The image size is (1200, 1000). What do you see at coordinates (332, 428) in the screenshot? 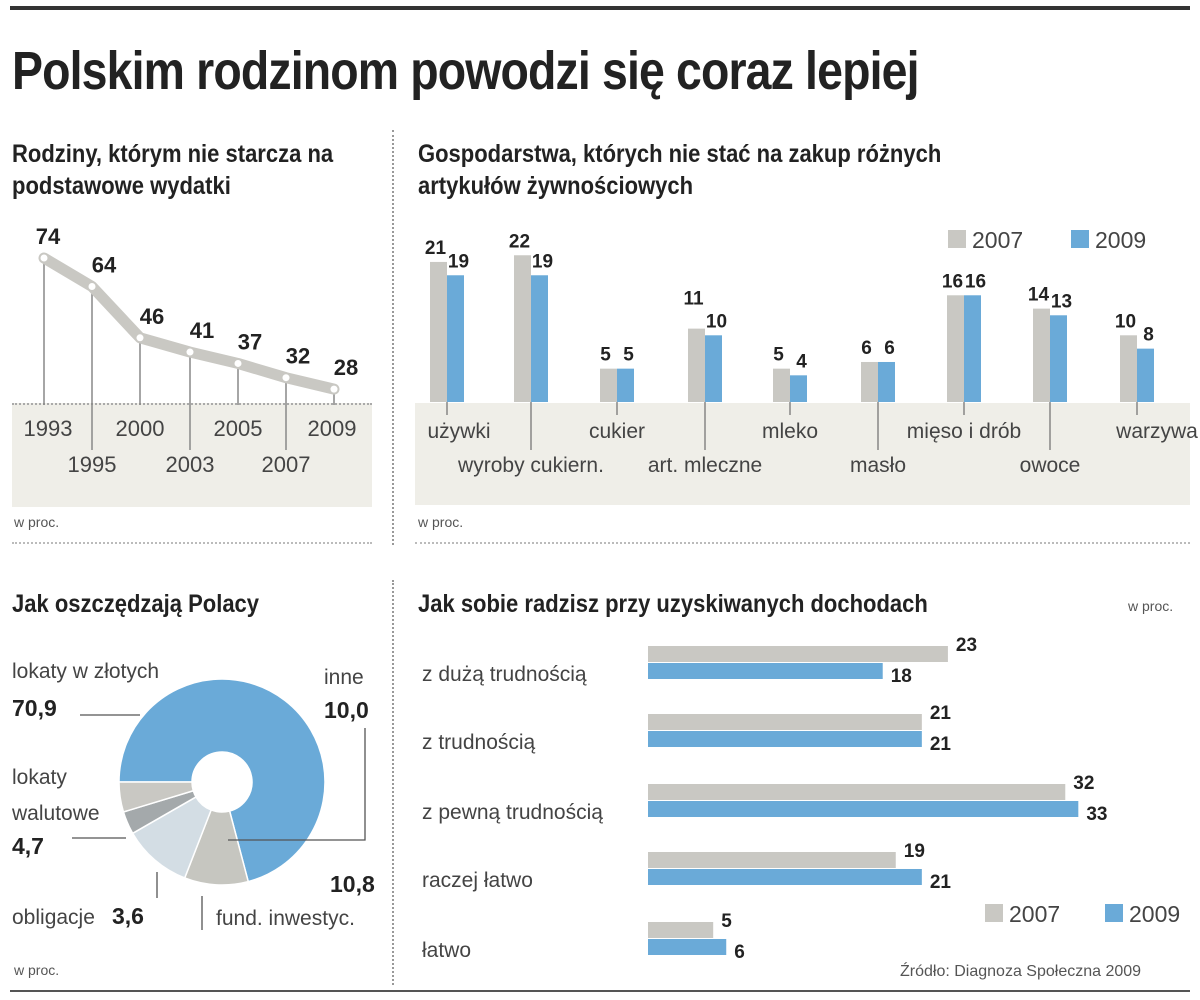
I see `x-tick-label: 2009` at bounding box center [332, 428].